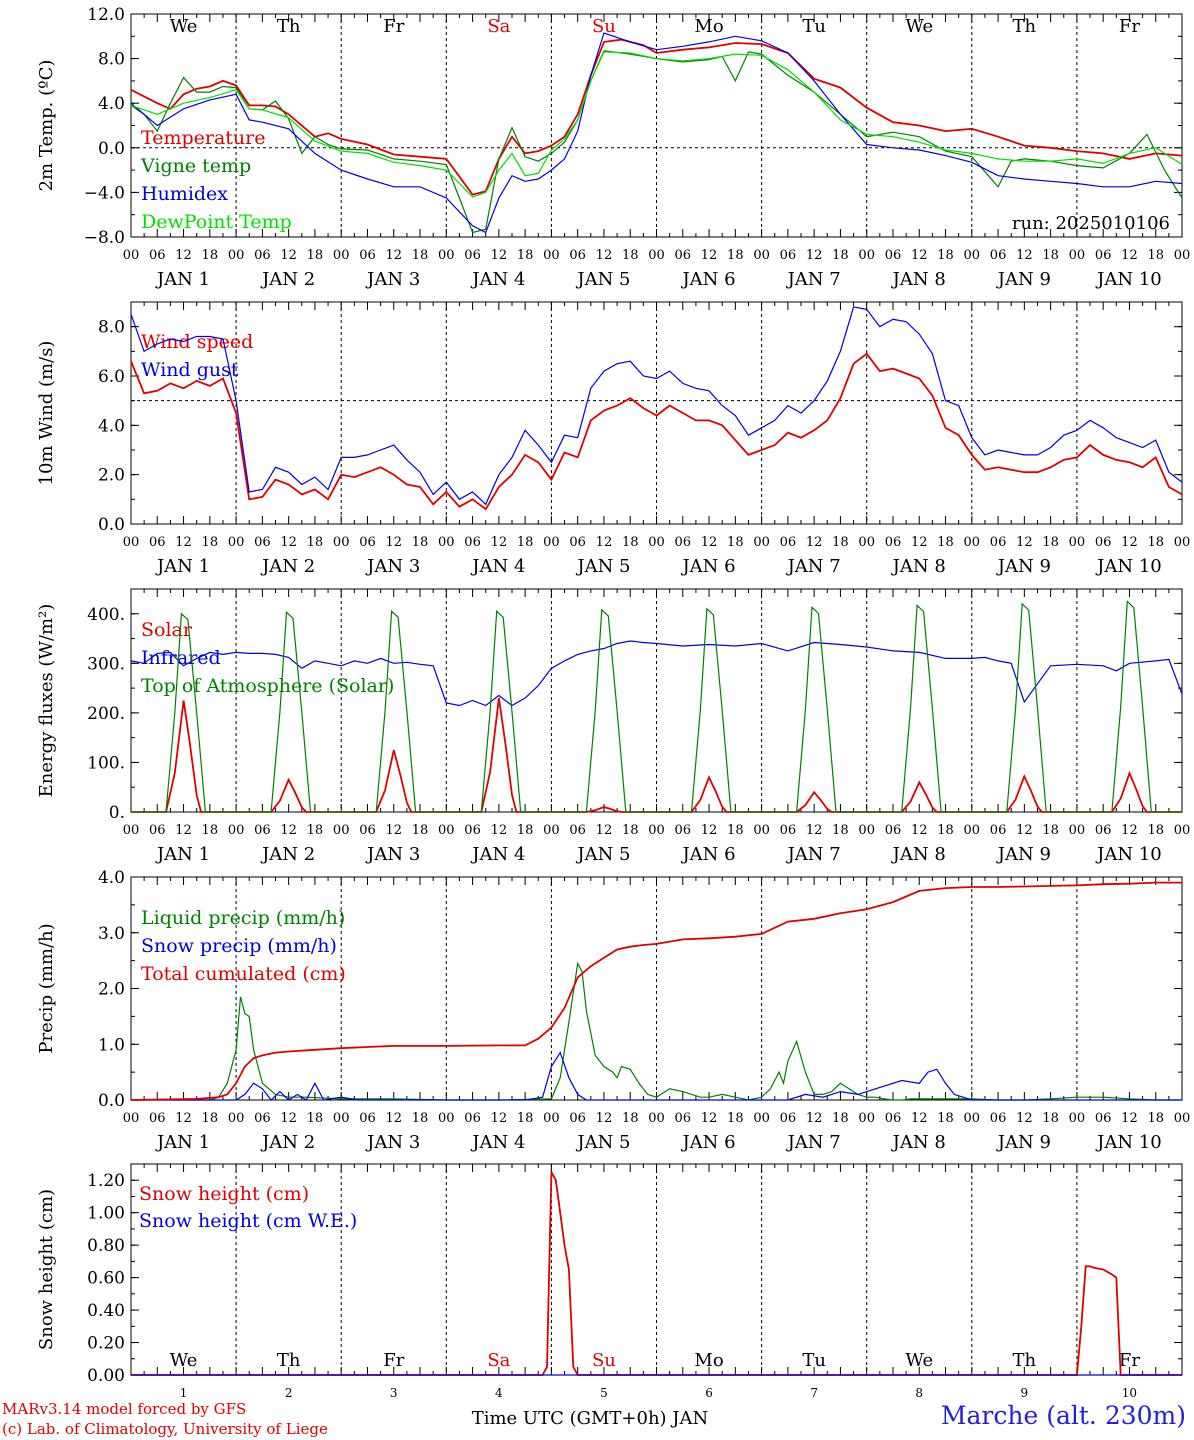 The image size is (1194, 1440). Describe the element at coordinates (814, 1393) in the screenshot. I see `day-number-label: 7` at that location.